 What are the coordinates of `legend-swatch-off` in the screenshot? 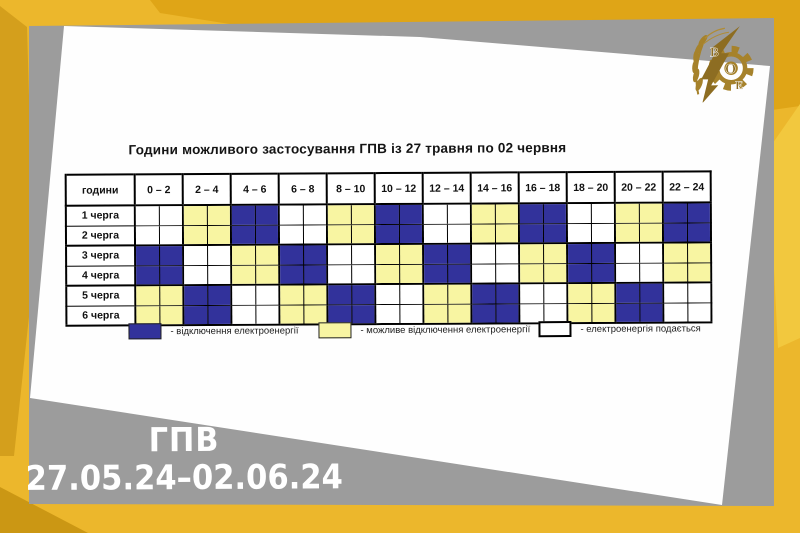 It's located at (145, 331).